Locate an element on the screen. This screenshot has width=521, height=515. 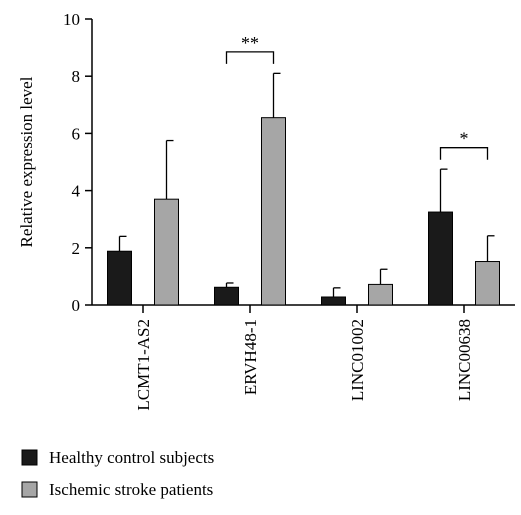
legend-swatch-healthy is located at coordinates (29, 457).